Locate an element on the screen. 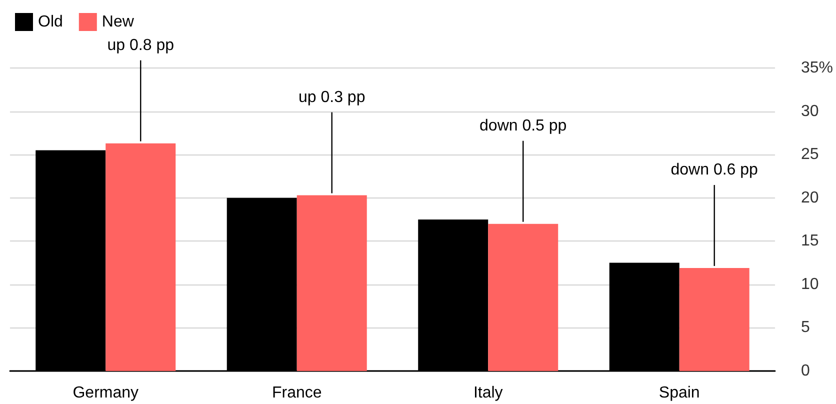 The height and width of the screenshot is (404, 836). annotation: down 0.6 pp is located at coordinates (714, 169).